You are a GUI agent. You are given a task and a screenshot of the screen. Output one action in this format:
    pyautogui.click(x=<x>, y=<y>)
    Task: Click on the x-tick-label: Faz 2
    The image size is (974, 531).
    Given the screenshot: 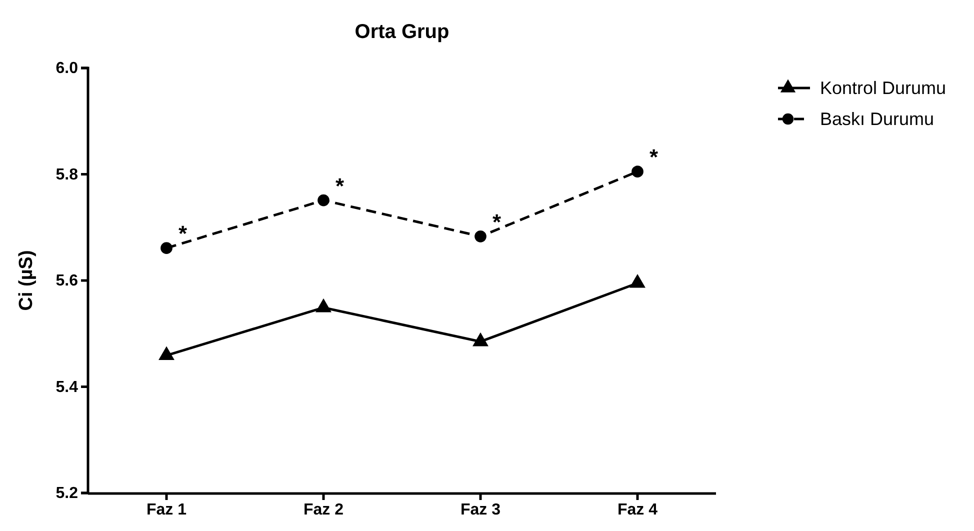 What is the action you would take?
    pyautogui.click(x=323, y=509)
    